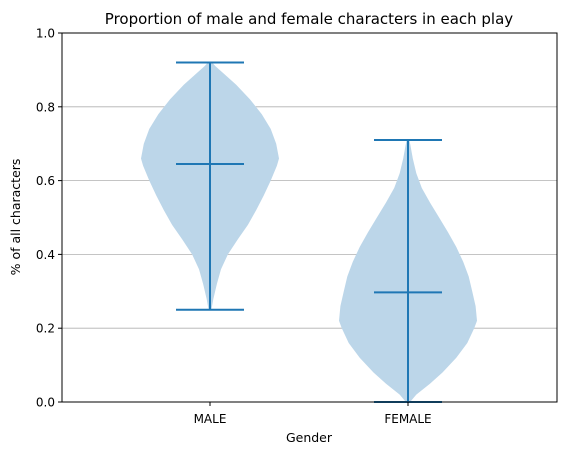 The width and height of the screenshot is (567, 460). What do you see at coordinates (45, 107) in the screenshot?
I see `y-tick-label-4: 0.8` at bounding box center [45, 107].